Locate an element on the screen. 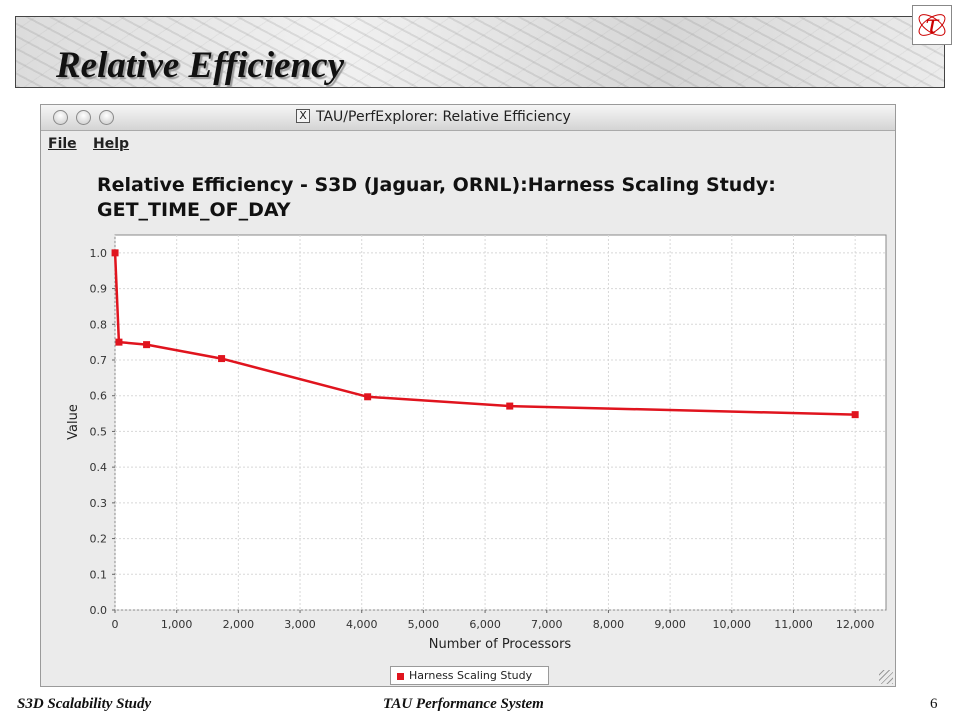 This screenshot has width=960, height=720. x-tick-label: 0 is located at coordinates (115, 624).